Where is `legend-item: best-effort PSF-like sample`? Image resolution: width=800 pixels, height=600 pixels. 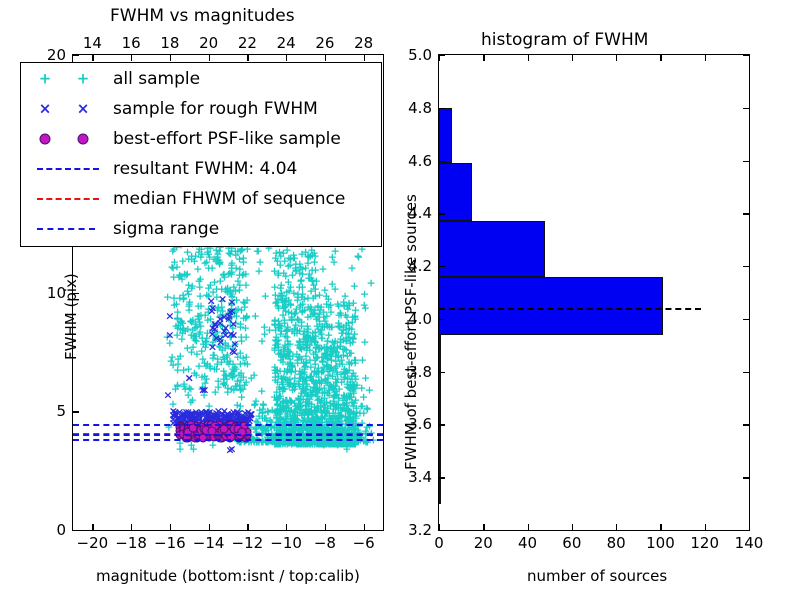 legend-item: best-effort PSF-like sample is located at coordinates (185, 139).